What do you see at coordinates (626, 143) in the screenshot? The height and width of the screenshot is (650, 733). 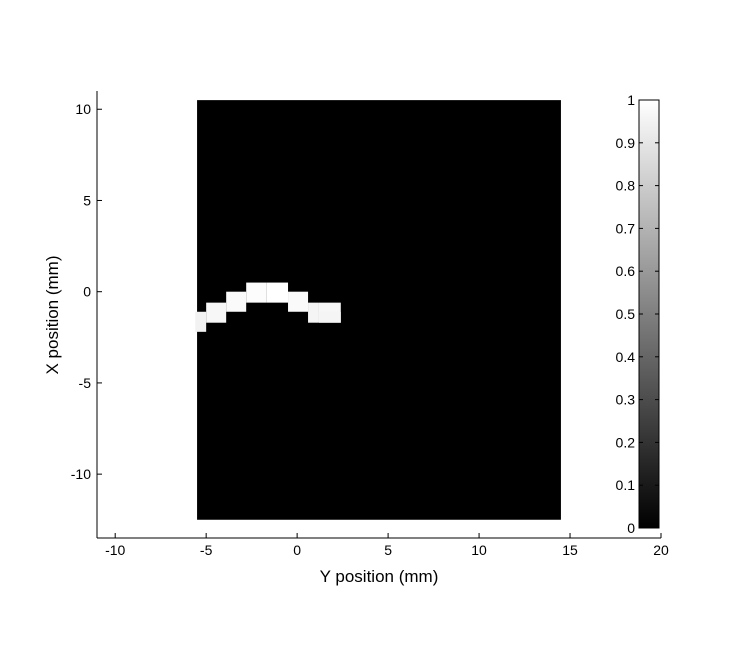 I see `colorbar-tick-label: 0.9` at bounding box center [626, 143].